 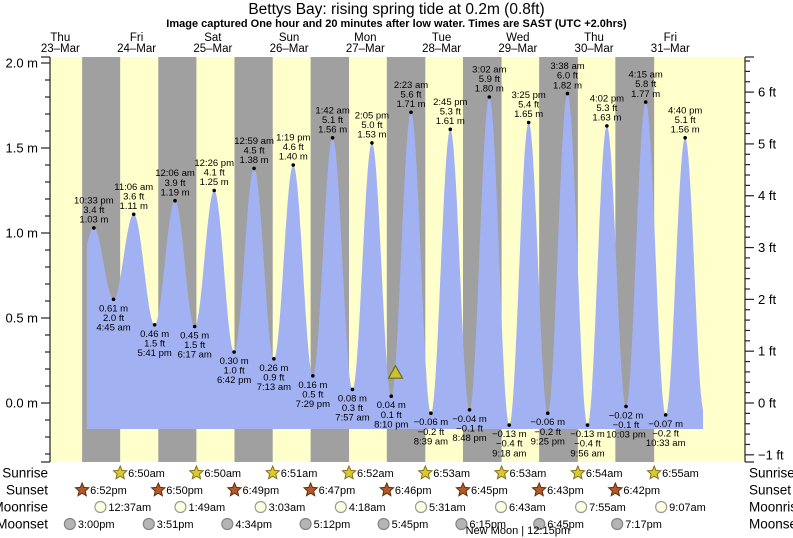 What do you see at coordinates (450, 102) in the screenshot?
I see `high-tide-label: 2:45 pm` at bounding box center [450, 102].